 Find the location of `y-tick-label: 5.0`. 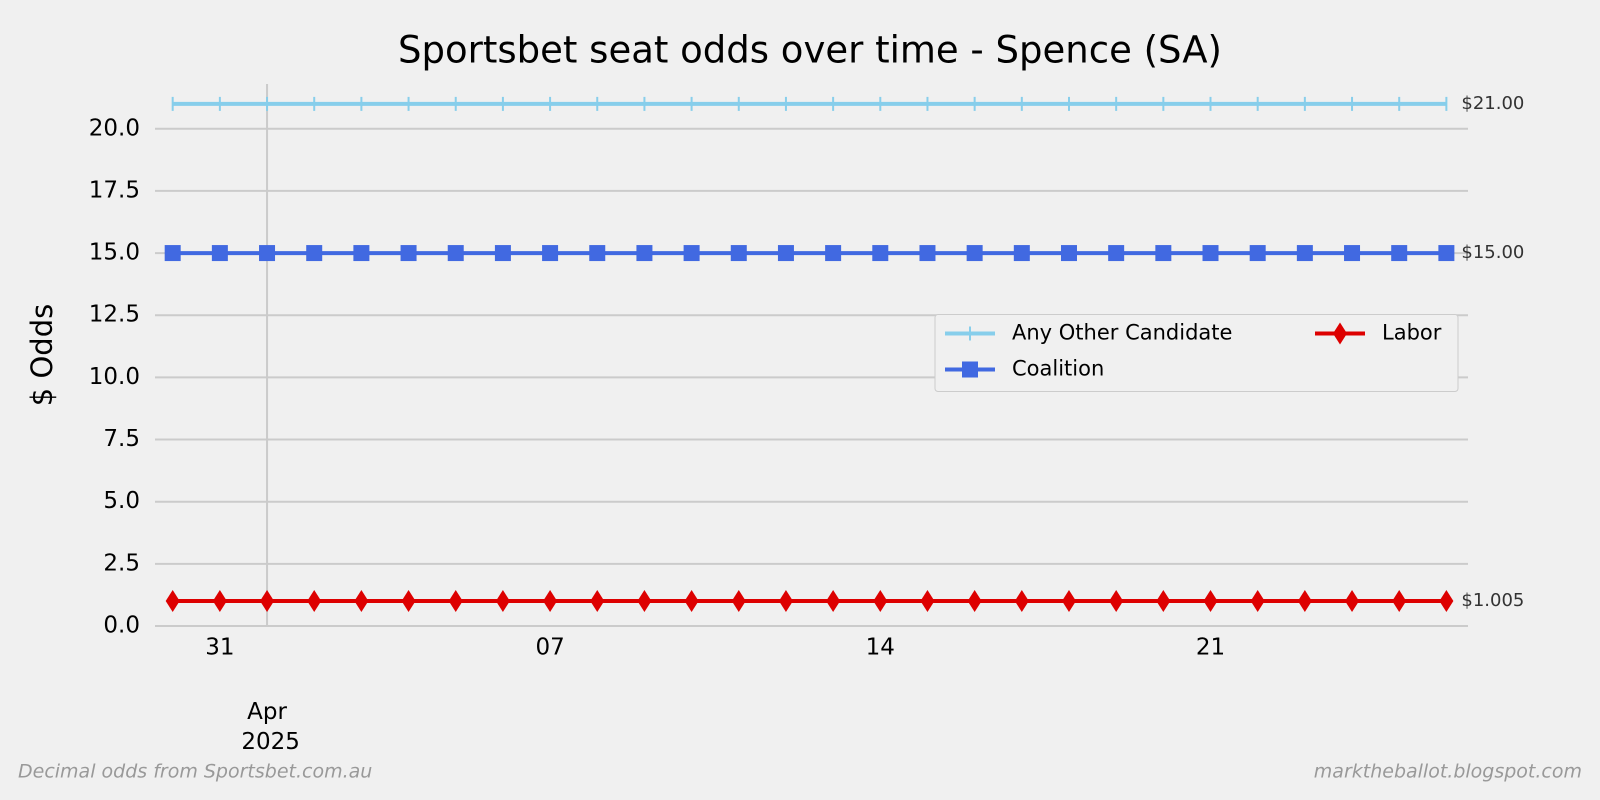

y-tick-label: 5.0 is located at coordinates (121, 501).